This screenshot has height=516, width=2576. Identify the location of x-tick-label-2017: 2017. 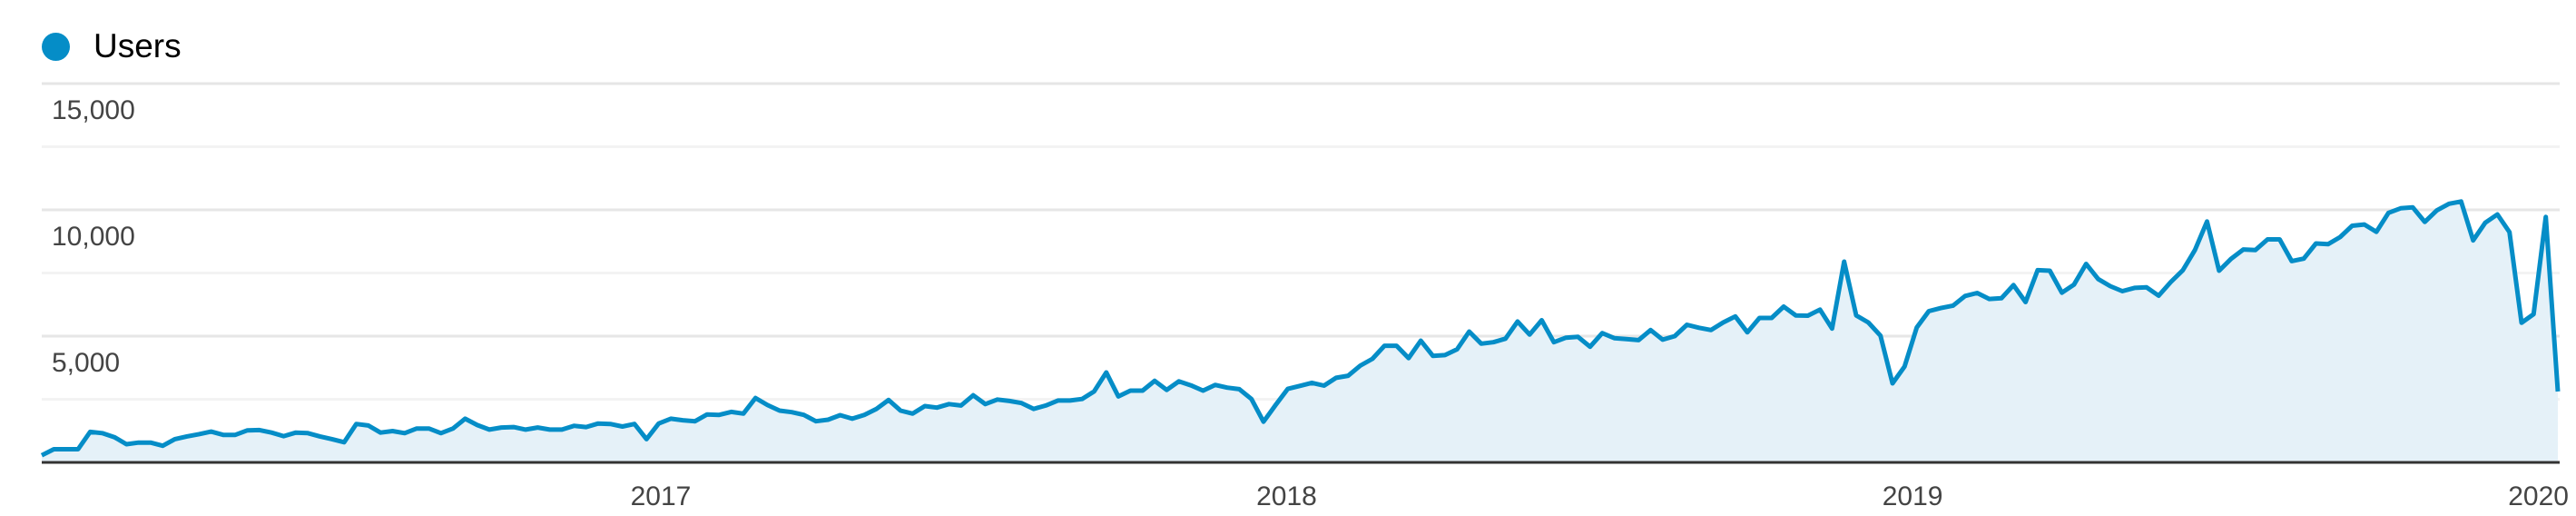
(661, 496).